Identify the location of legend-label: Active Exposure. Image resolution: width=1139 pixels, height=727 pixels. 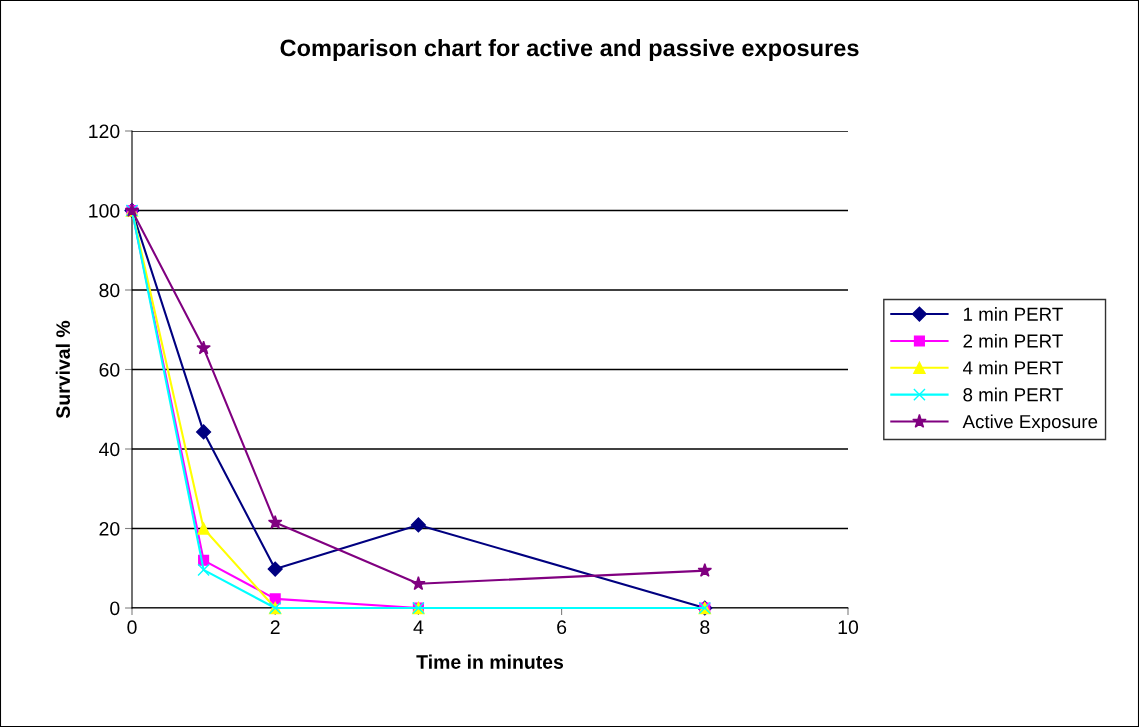
(1030, 423).